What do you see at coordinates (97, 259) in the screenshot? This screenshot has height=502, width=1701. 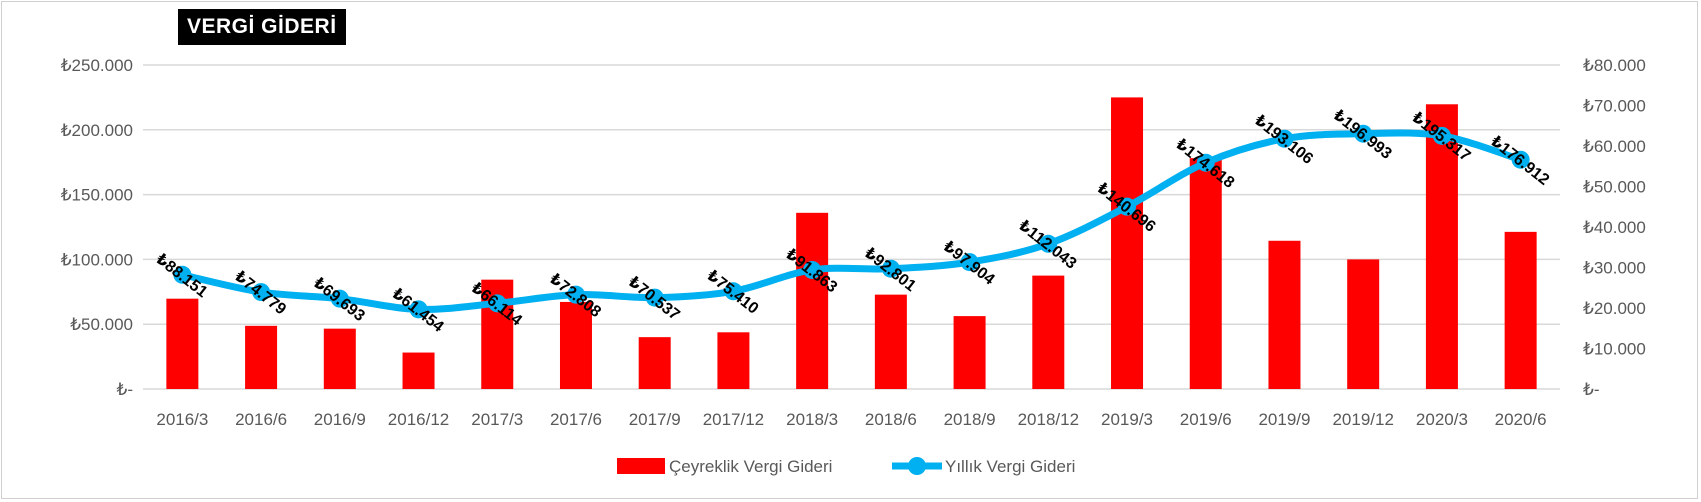 I see `y-left-tick-label: ₺100.000` at bounding box center [97, 259].